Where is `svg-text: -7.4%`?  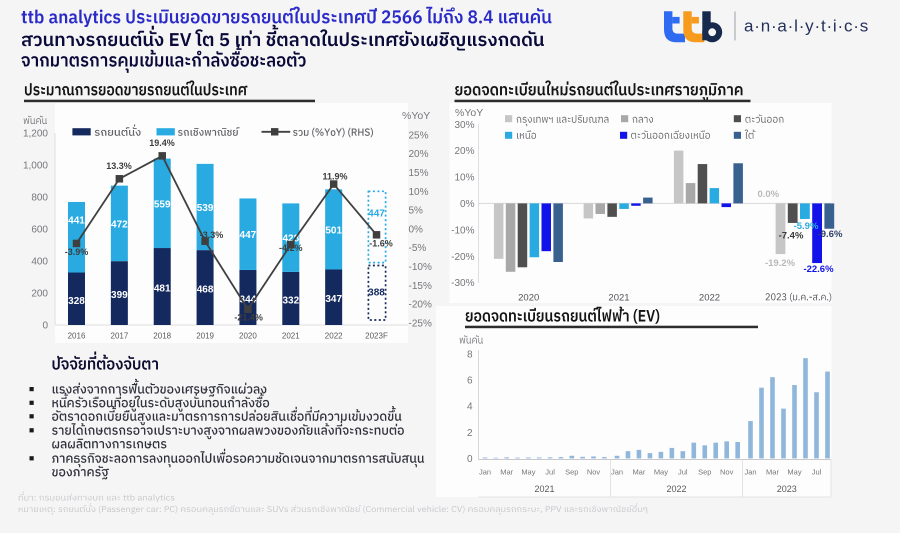
svg-text: -7.4% is located at coordinates (791, 236).